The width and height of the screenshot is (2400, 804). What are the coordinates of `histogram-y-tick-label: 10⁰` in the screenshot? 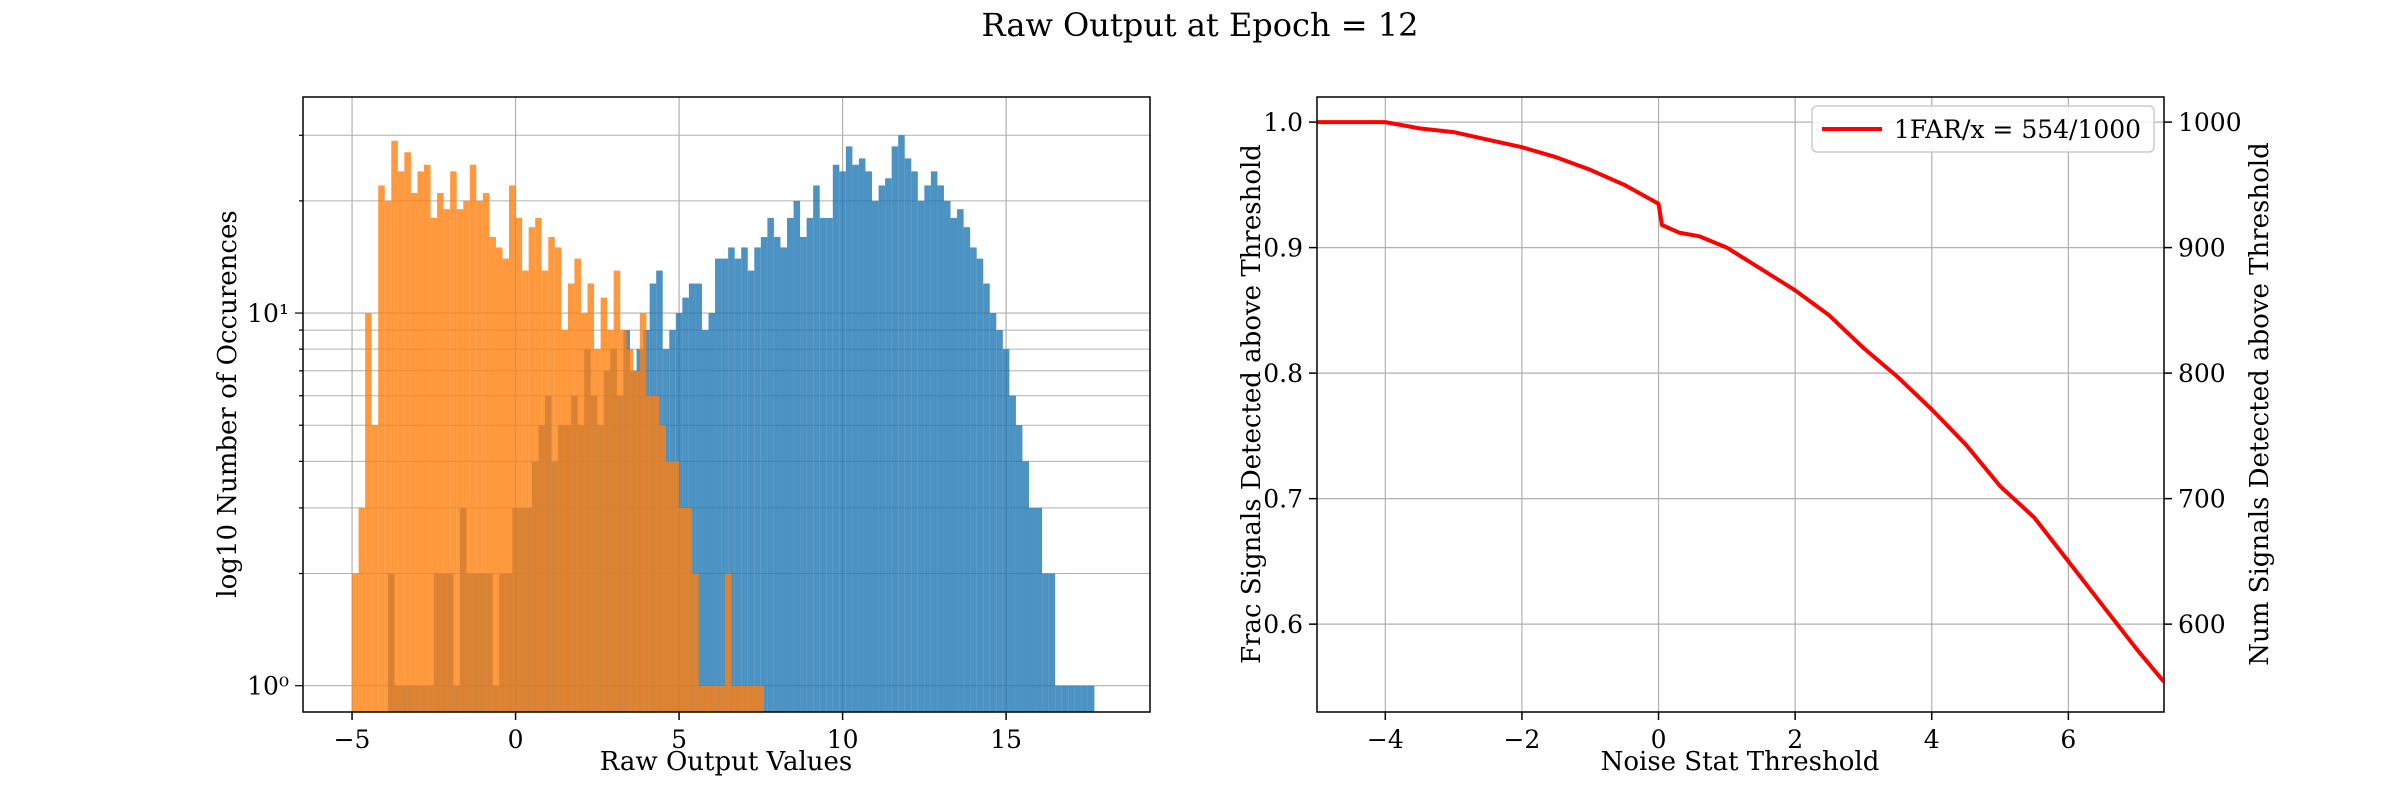 It's located at (268, 686).